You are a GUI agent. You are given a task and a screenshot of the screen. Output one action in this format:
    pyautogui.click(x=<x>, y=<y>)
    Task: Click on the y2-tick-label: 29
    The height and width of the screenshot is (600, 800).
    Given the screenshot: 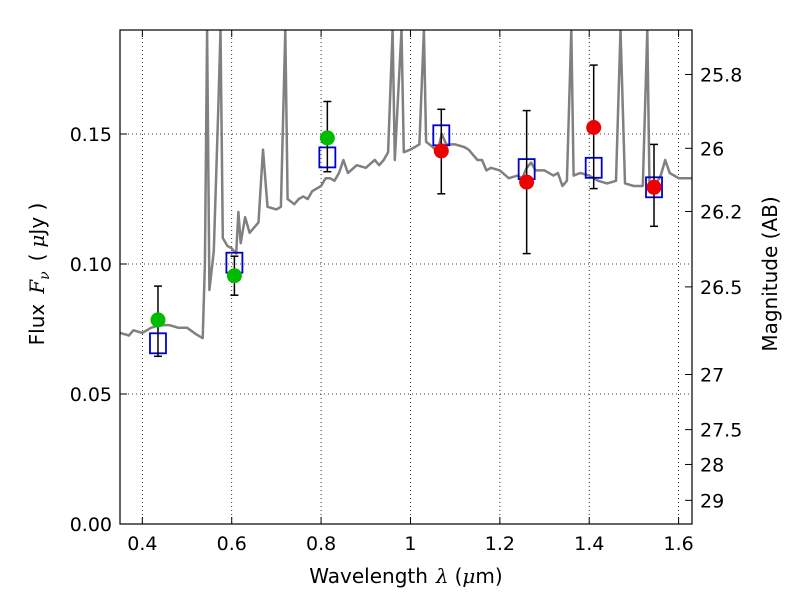 What is the action you would take?
    pyautogui.click(x=712, y=501)
    